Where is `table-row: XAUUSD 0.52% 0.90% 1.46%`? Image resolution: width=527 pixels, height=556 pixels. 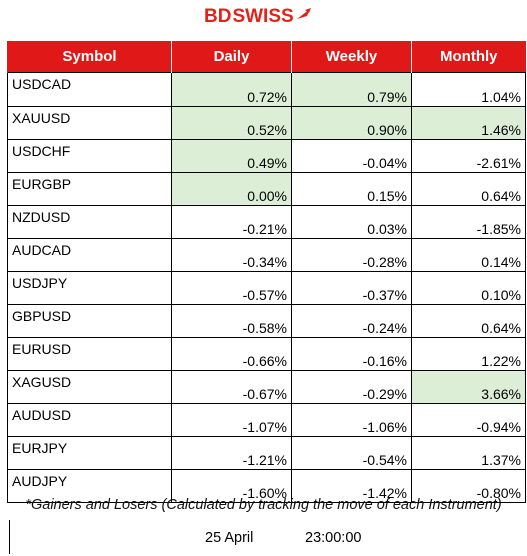 table-row: XAUUSD 0.52% 0.90% 1.46% is located at coordinates (266, 123).